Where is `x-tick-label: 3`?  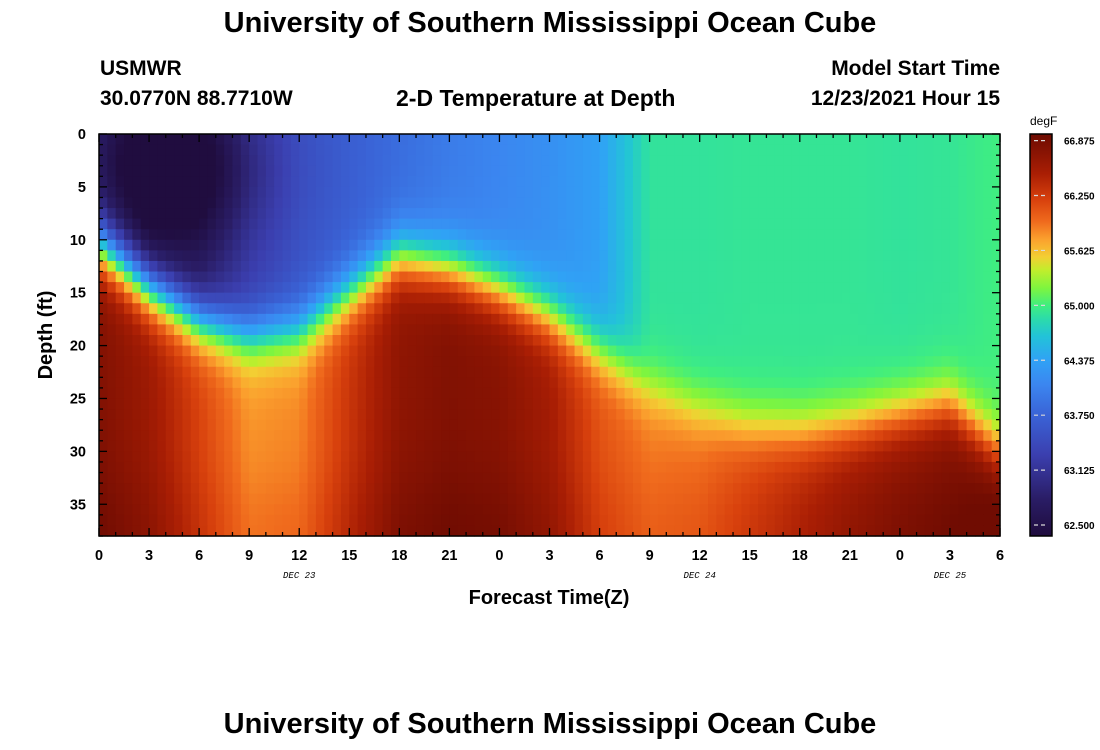
x-tick-label: 3 is located at coordinates (549, 556).